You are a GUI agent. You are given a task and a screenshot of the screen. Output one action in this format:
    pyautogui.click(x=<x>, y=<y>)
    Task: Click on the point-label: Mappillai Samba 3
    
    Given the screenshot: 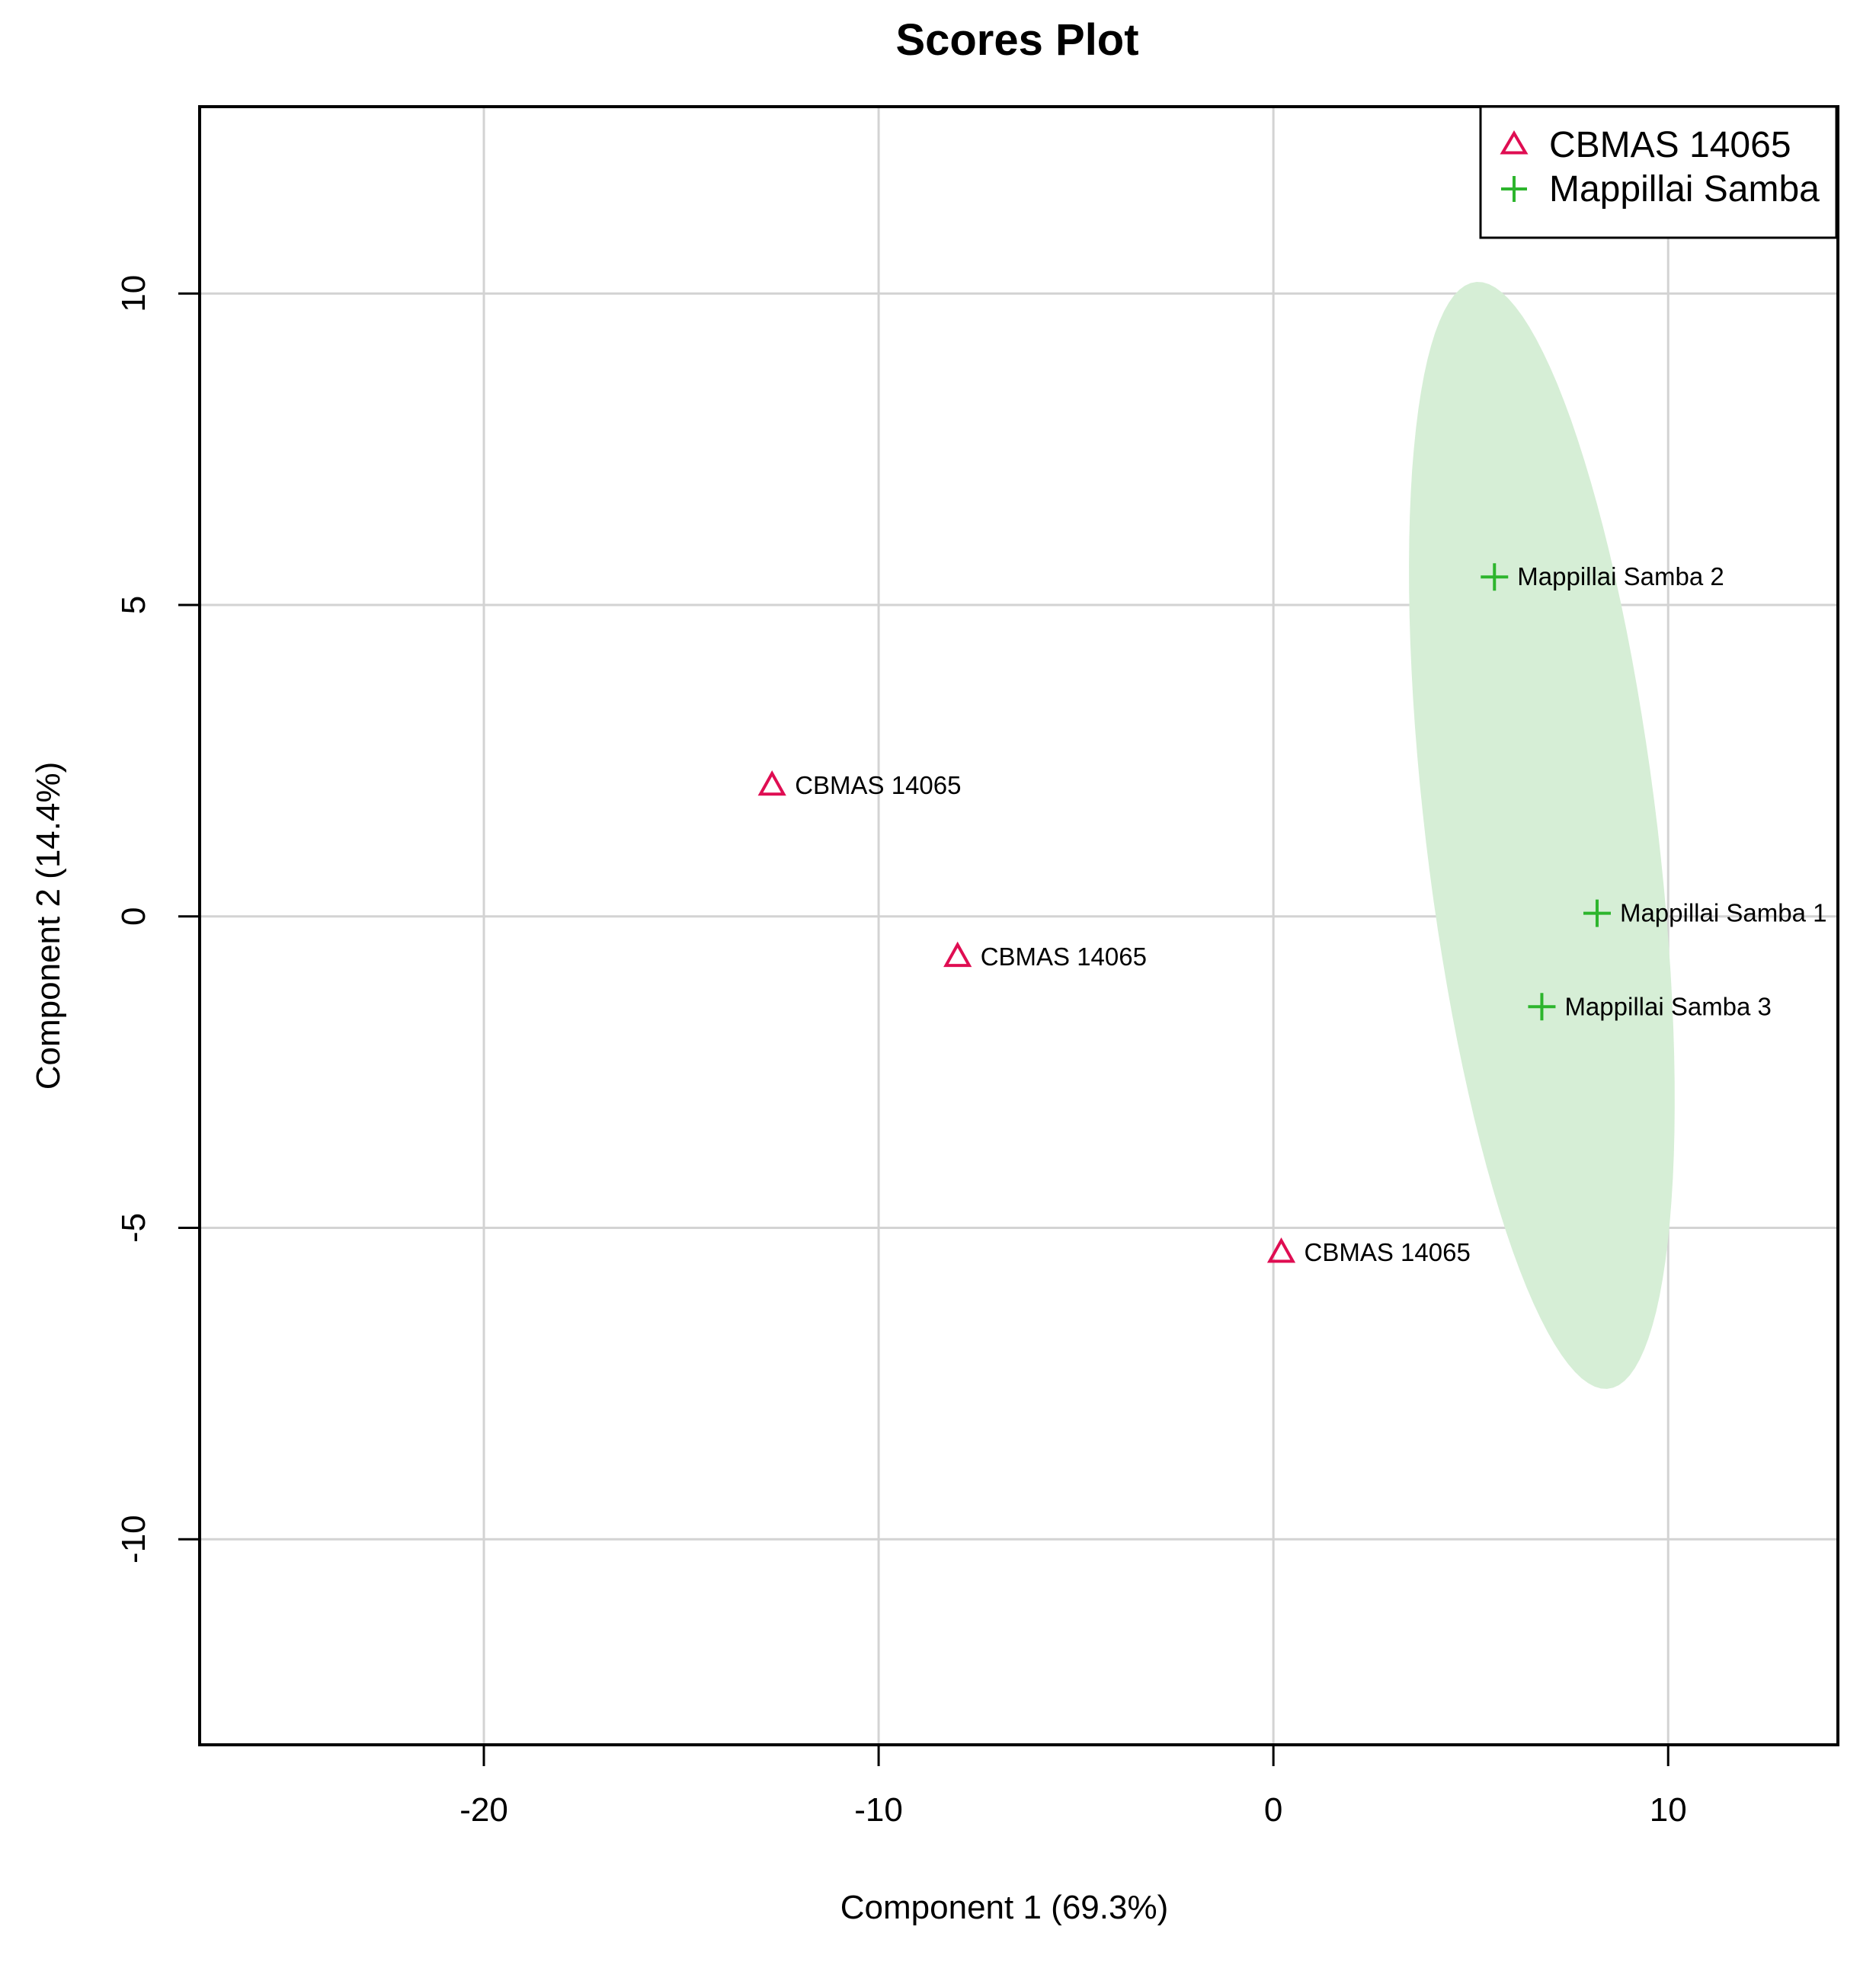 What is the action you would take?
    pyautogui.click(x=1667, y=1006)
    